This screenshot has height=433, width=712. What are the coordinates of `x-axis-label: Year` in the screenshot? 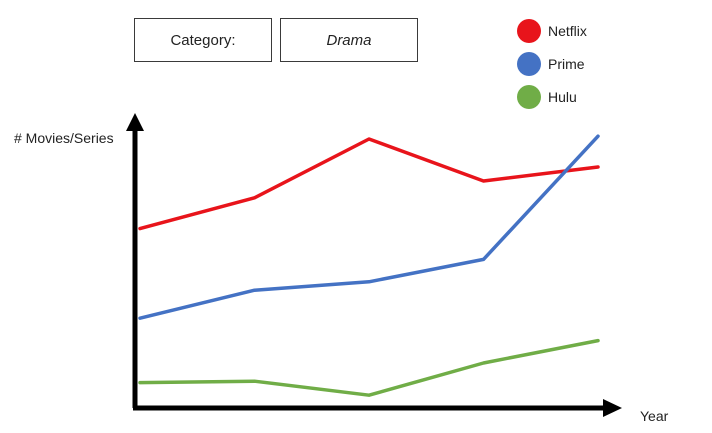 It's located at (654, 416).